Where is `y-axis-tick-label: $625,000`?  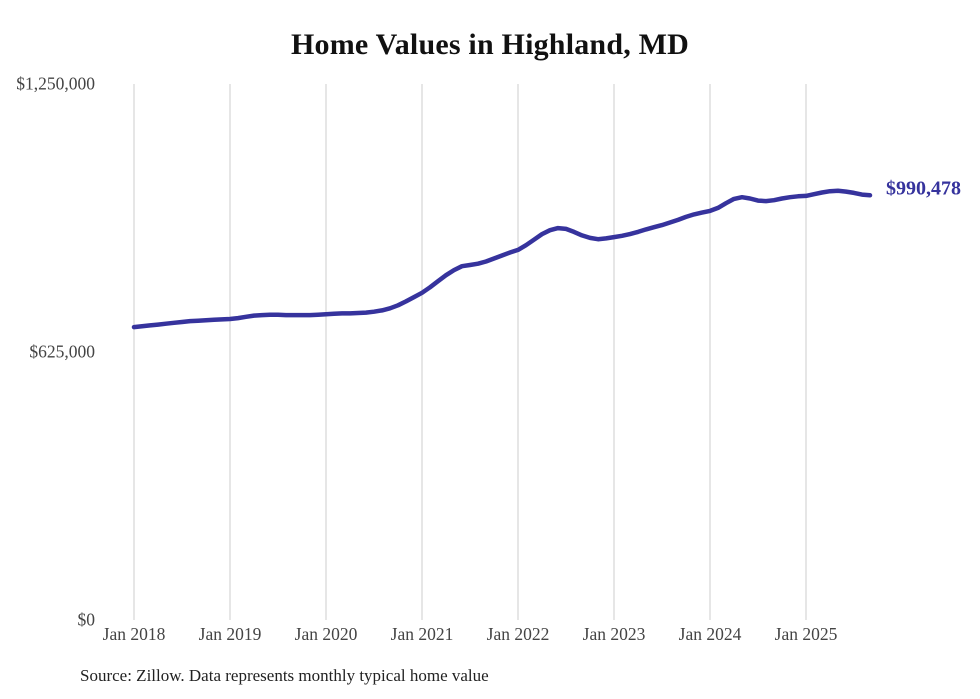 y-axis-tick-label: $625,000 is located at coordinates (62, 351).